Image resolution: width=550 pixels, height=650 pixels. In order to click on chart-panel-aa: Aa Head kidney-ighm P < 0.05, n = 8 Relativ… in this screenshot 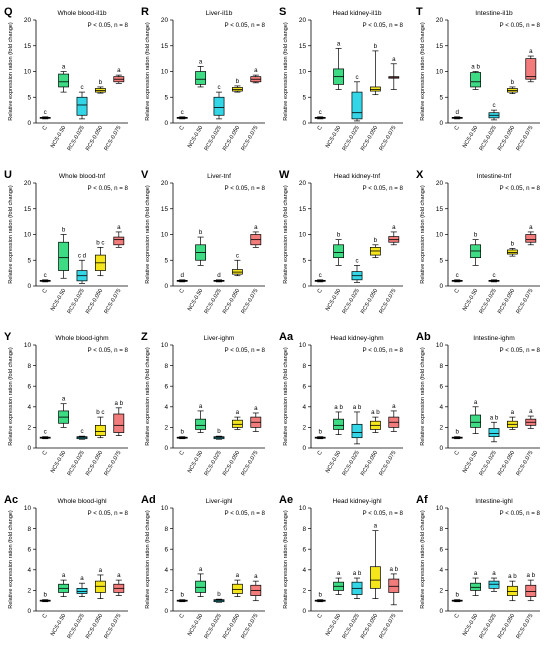, I will do `click(341, 404)`.